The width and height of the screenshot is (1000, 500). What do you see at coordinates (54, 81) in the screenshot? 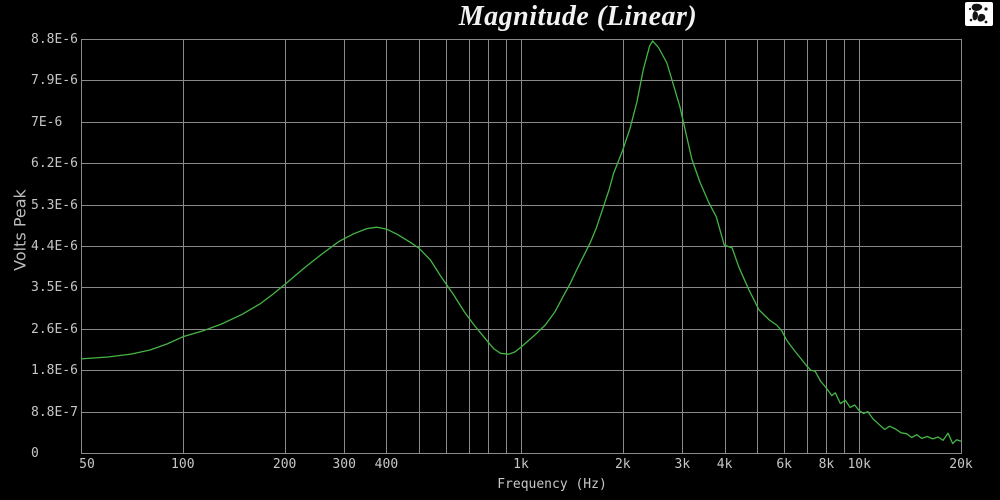
I see `y-tick-label: 7.9E-6` at bounding box center [54, 81].